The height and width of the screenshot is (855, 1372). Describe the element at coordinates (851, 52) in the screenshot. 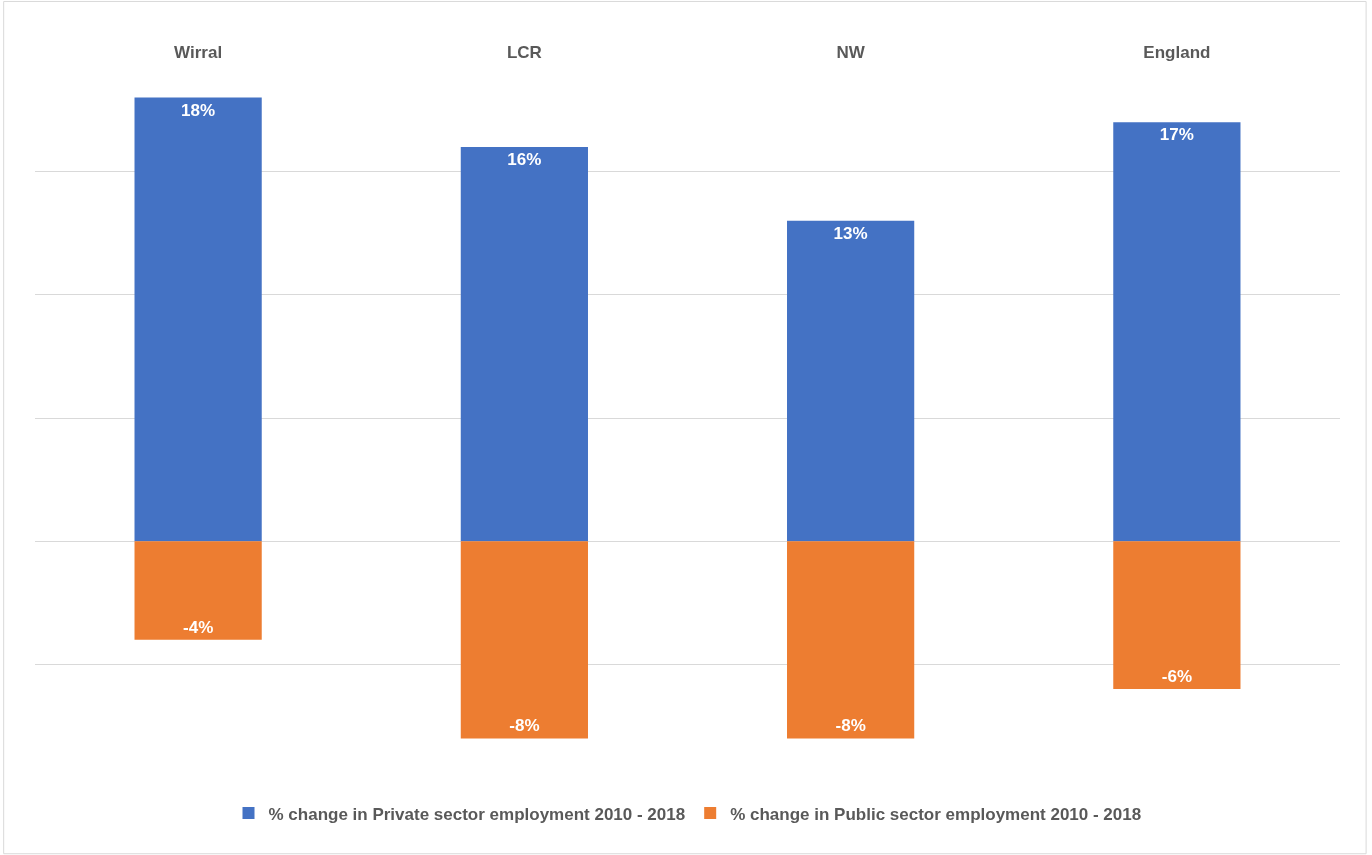

I see `x-tick-label: NW` at that location.